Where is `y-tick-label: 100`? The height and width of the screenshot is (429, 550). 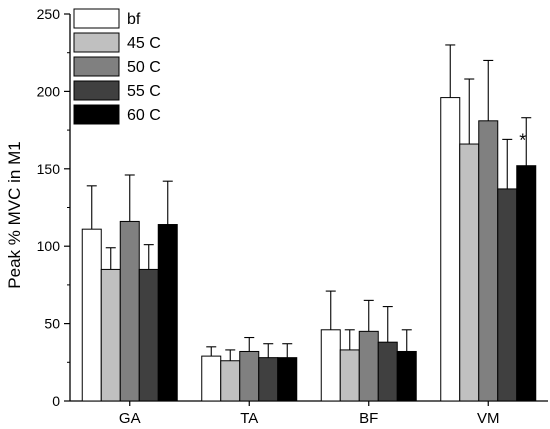
y-tick-label: 100 is located at coordinates (49, 246).